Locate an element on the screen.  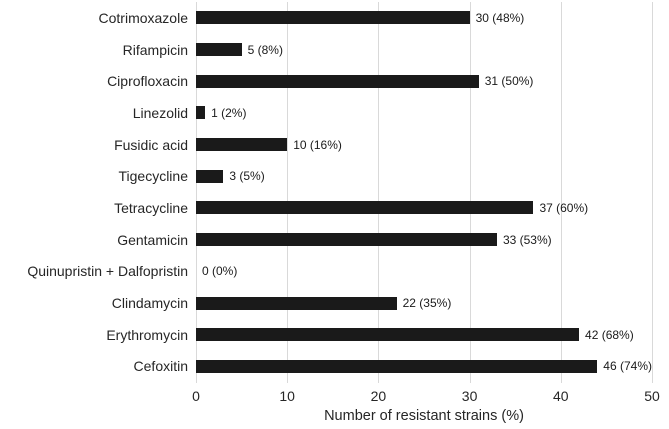
category-label: Rifampicin is located at coordinates (155, 49).